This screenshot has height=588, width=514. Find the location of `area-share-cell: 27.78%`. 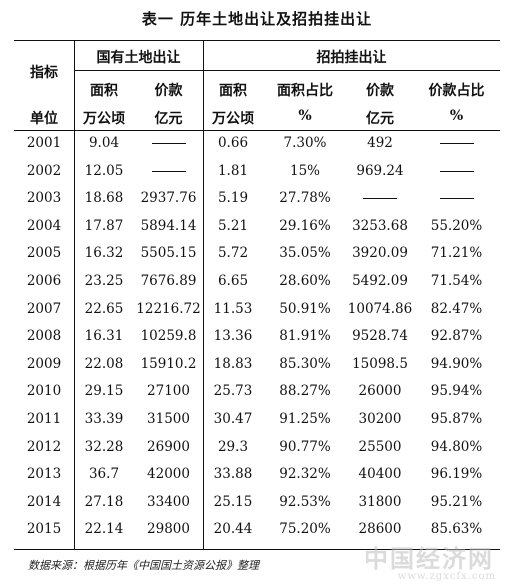

area-share-cell: 27.78% is located at coordinates (305, 198).